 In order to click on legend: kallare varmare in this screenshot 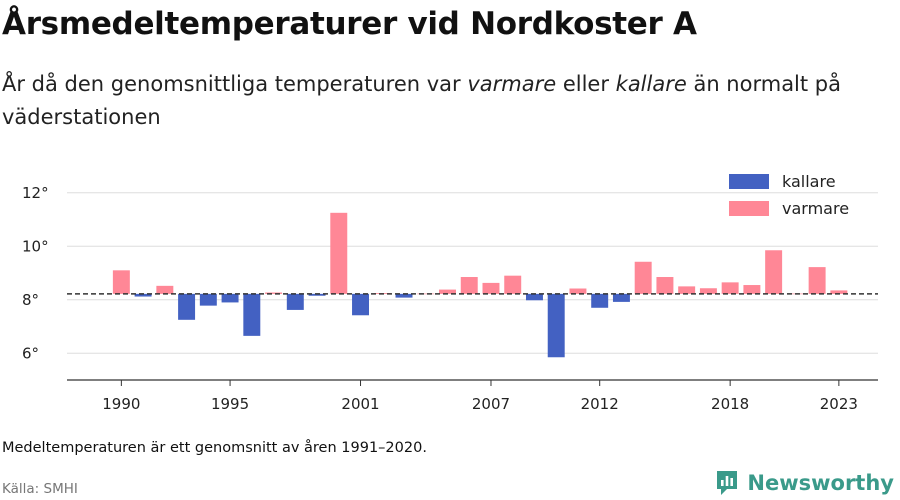, I will do `click(789, 195)`.